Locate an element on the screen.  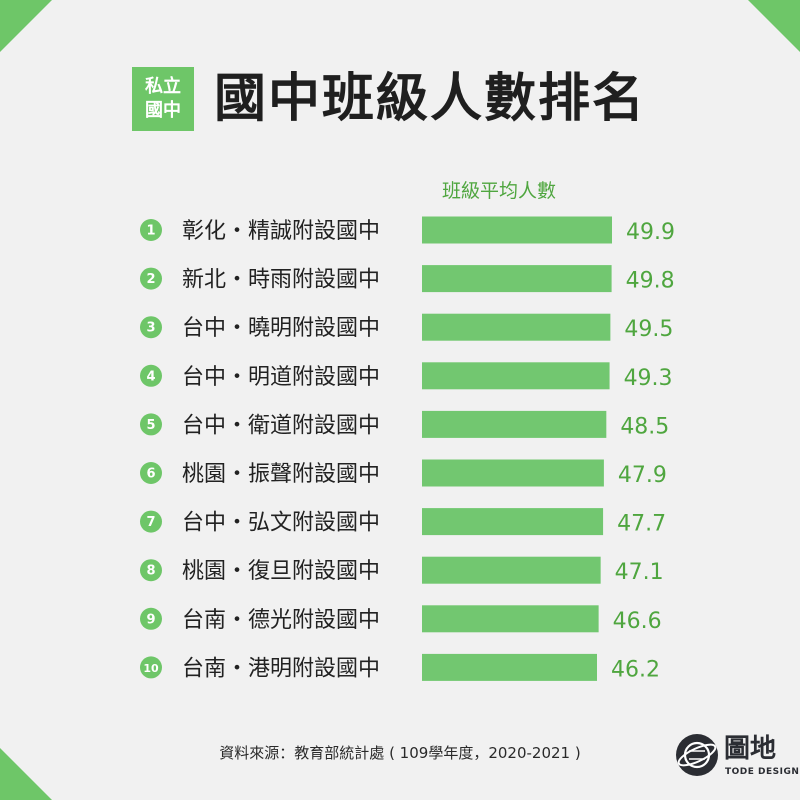
category-label: 彰化・精誠附設國中 is located at coordinates (281, 231).